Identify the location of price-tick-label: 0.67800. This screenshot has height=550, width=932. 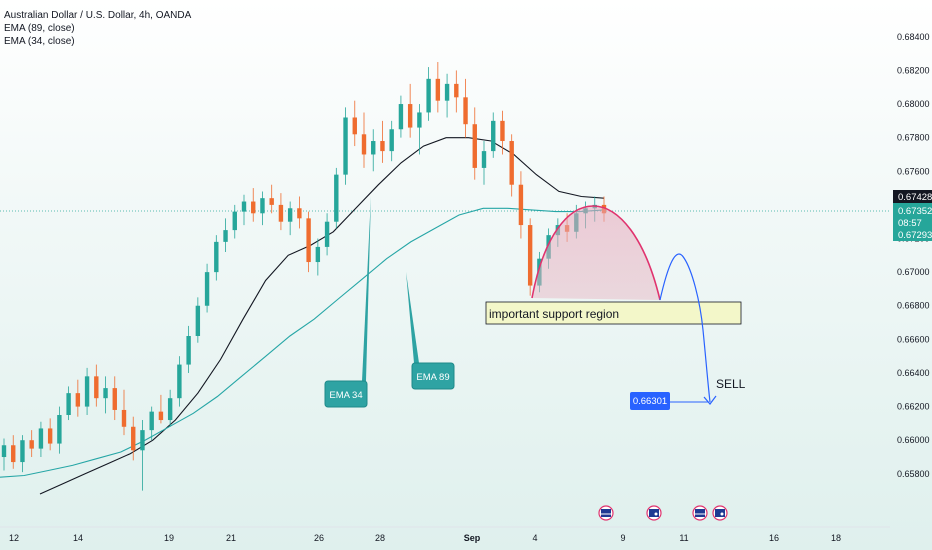
(913, 138).